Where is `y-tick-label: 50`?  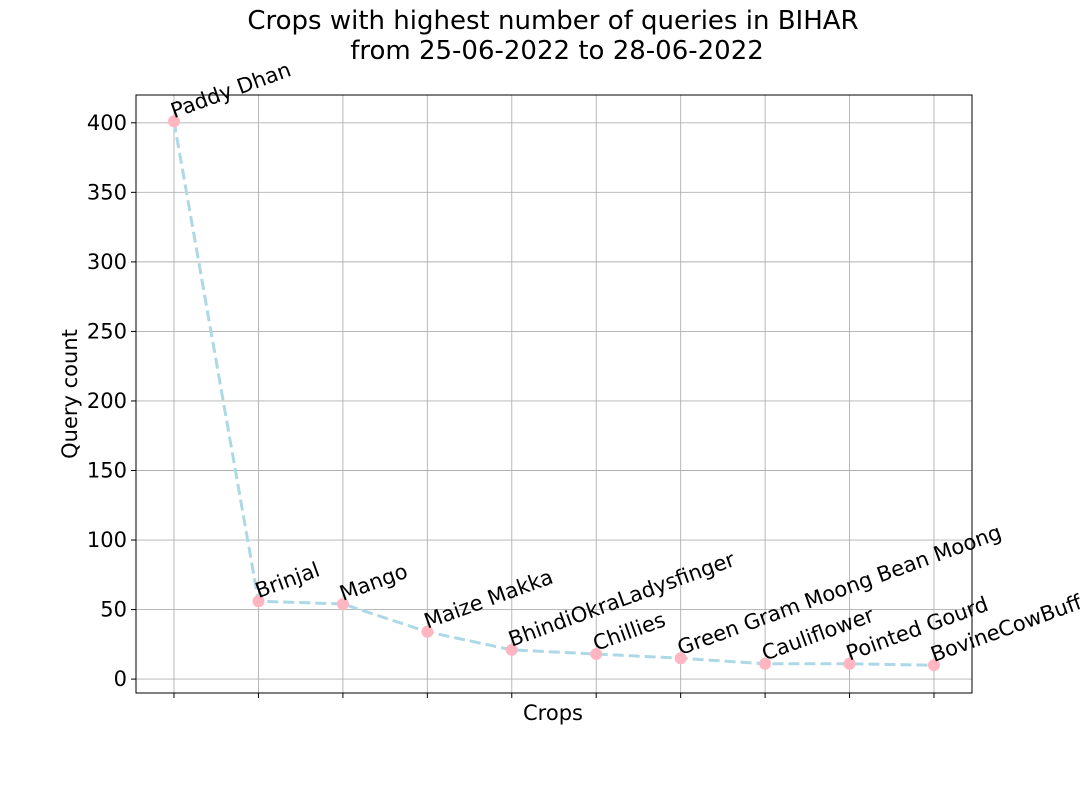
y-tick-label: 50 is located at coordinates (113, 610).